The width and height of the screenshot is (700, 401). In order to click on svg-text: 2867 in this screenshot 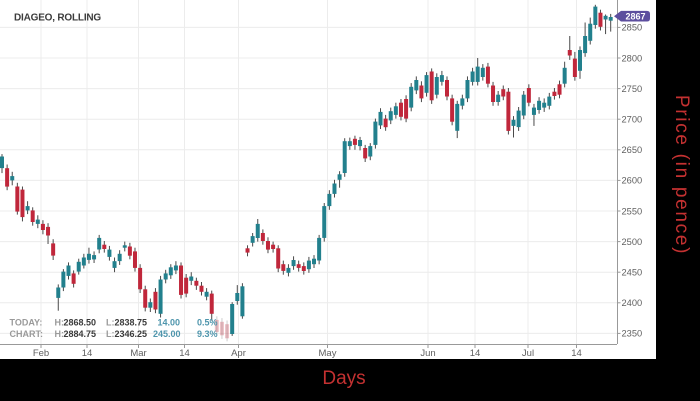, I will do `click(635, 16)`.